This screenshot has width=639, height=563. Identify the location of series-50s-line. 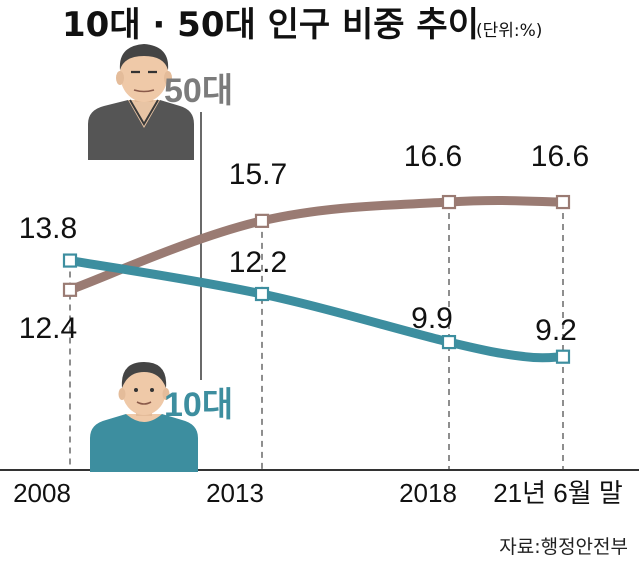
(316, 245).